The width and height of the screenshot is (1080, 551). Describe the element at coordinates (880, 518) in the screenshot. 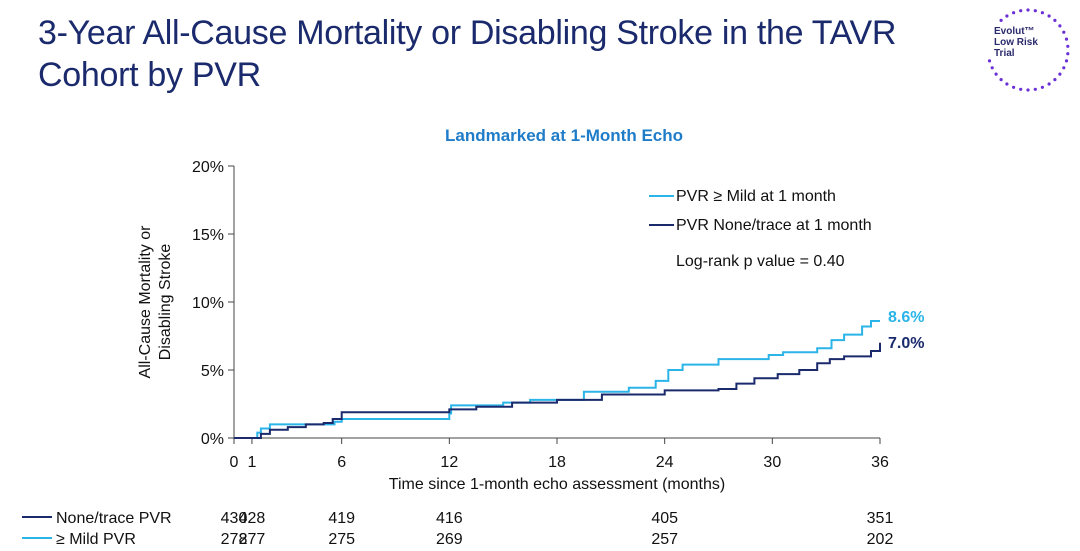

I see `risk-cell: 351` at that location.